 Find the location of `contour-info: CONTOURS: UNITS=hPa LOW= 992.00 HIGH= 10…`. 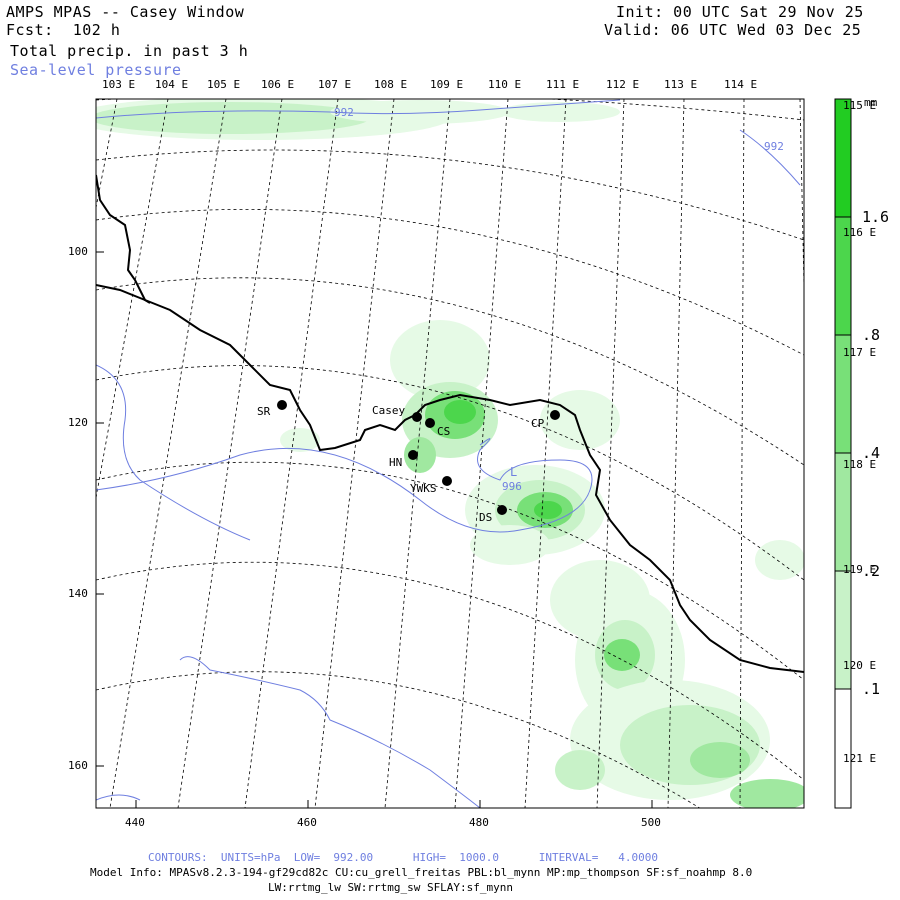

contour-info: CONTOURS: UNITS=hPa LOW= 992.00 HIGH= 10… is located at coordinates (403, 857).